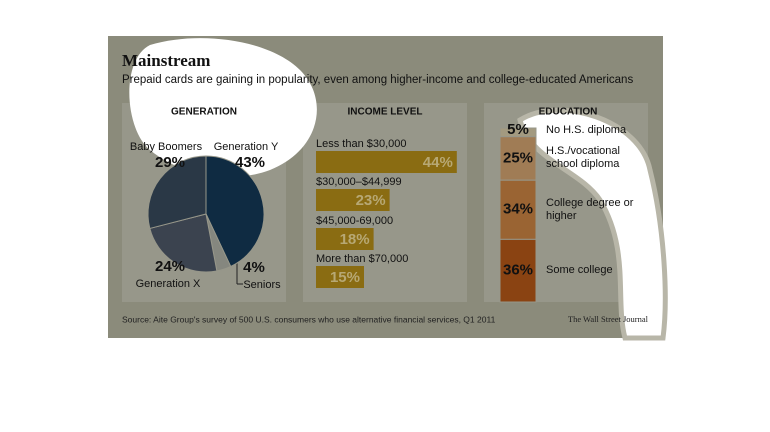 The width and height of the screenshot is (770, 432). Describe the element at coordinates (362, 259) in the screenshot. I see `bar-label: More than $70,000` at that location.